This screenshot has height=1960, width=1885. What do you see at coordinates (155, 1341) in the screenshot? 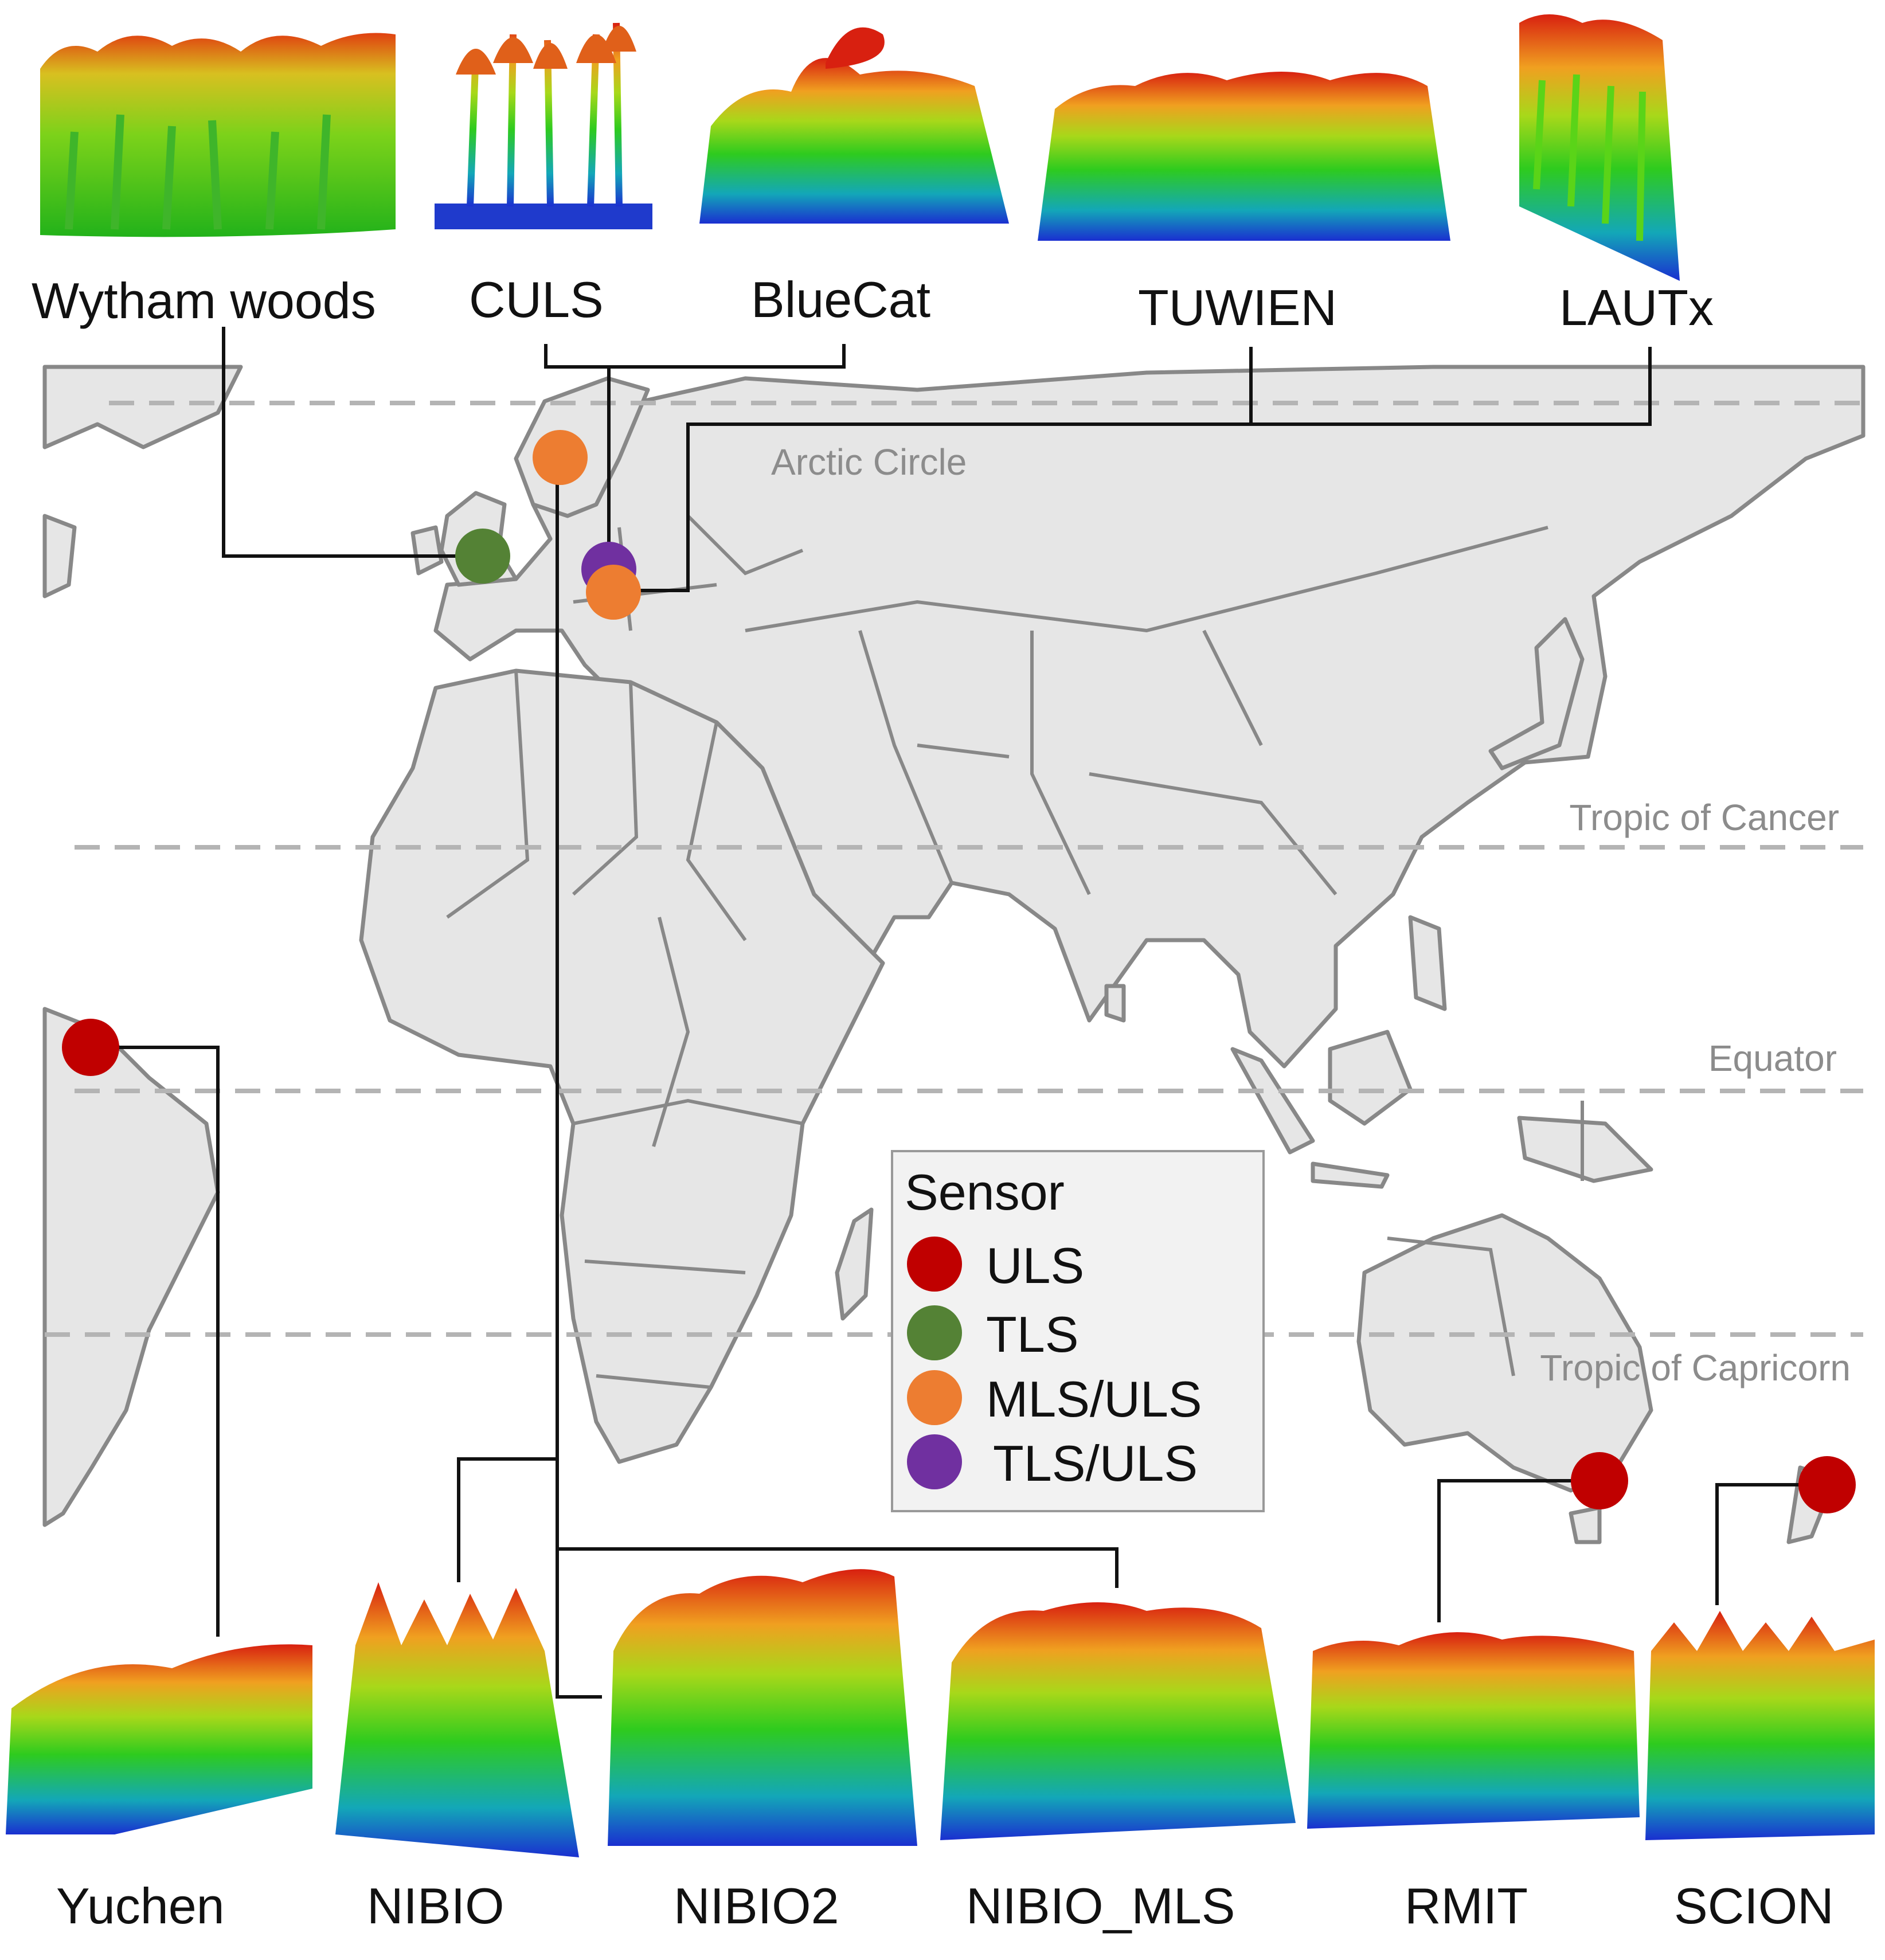
I see `leader-yuchen` at bounding box center [155, 1341].